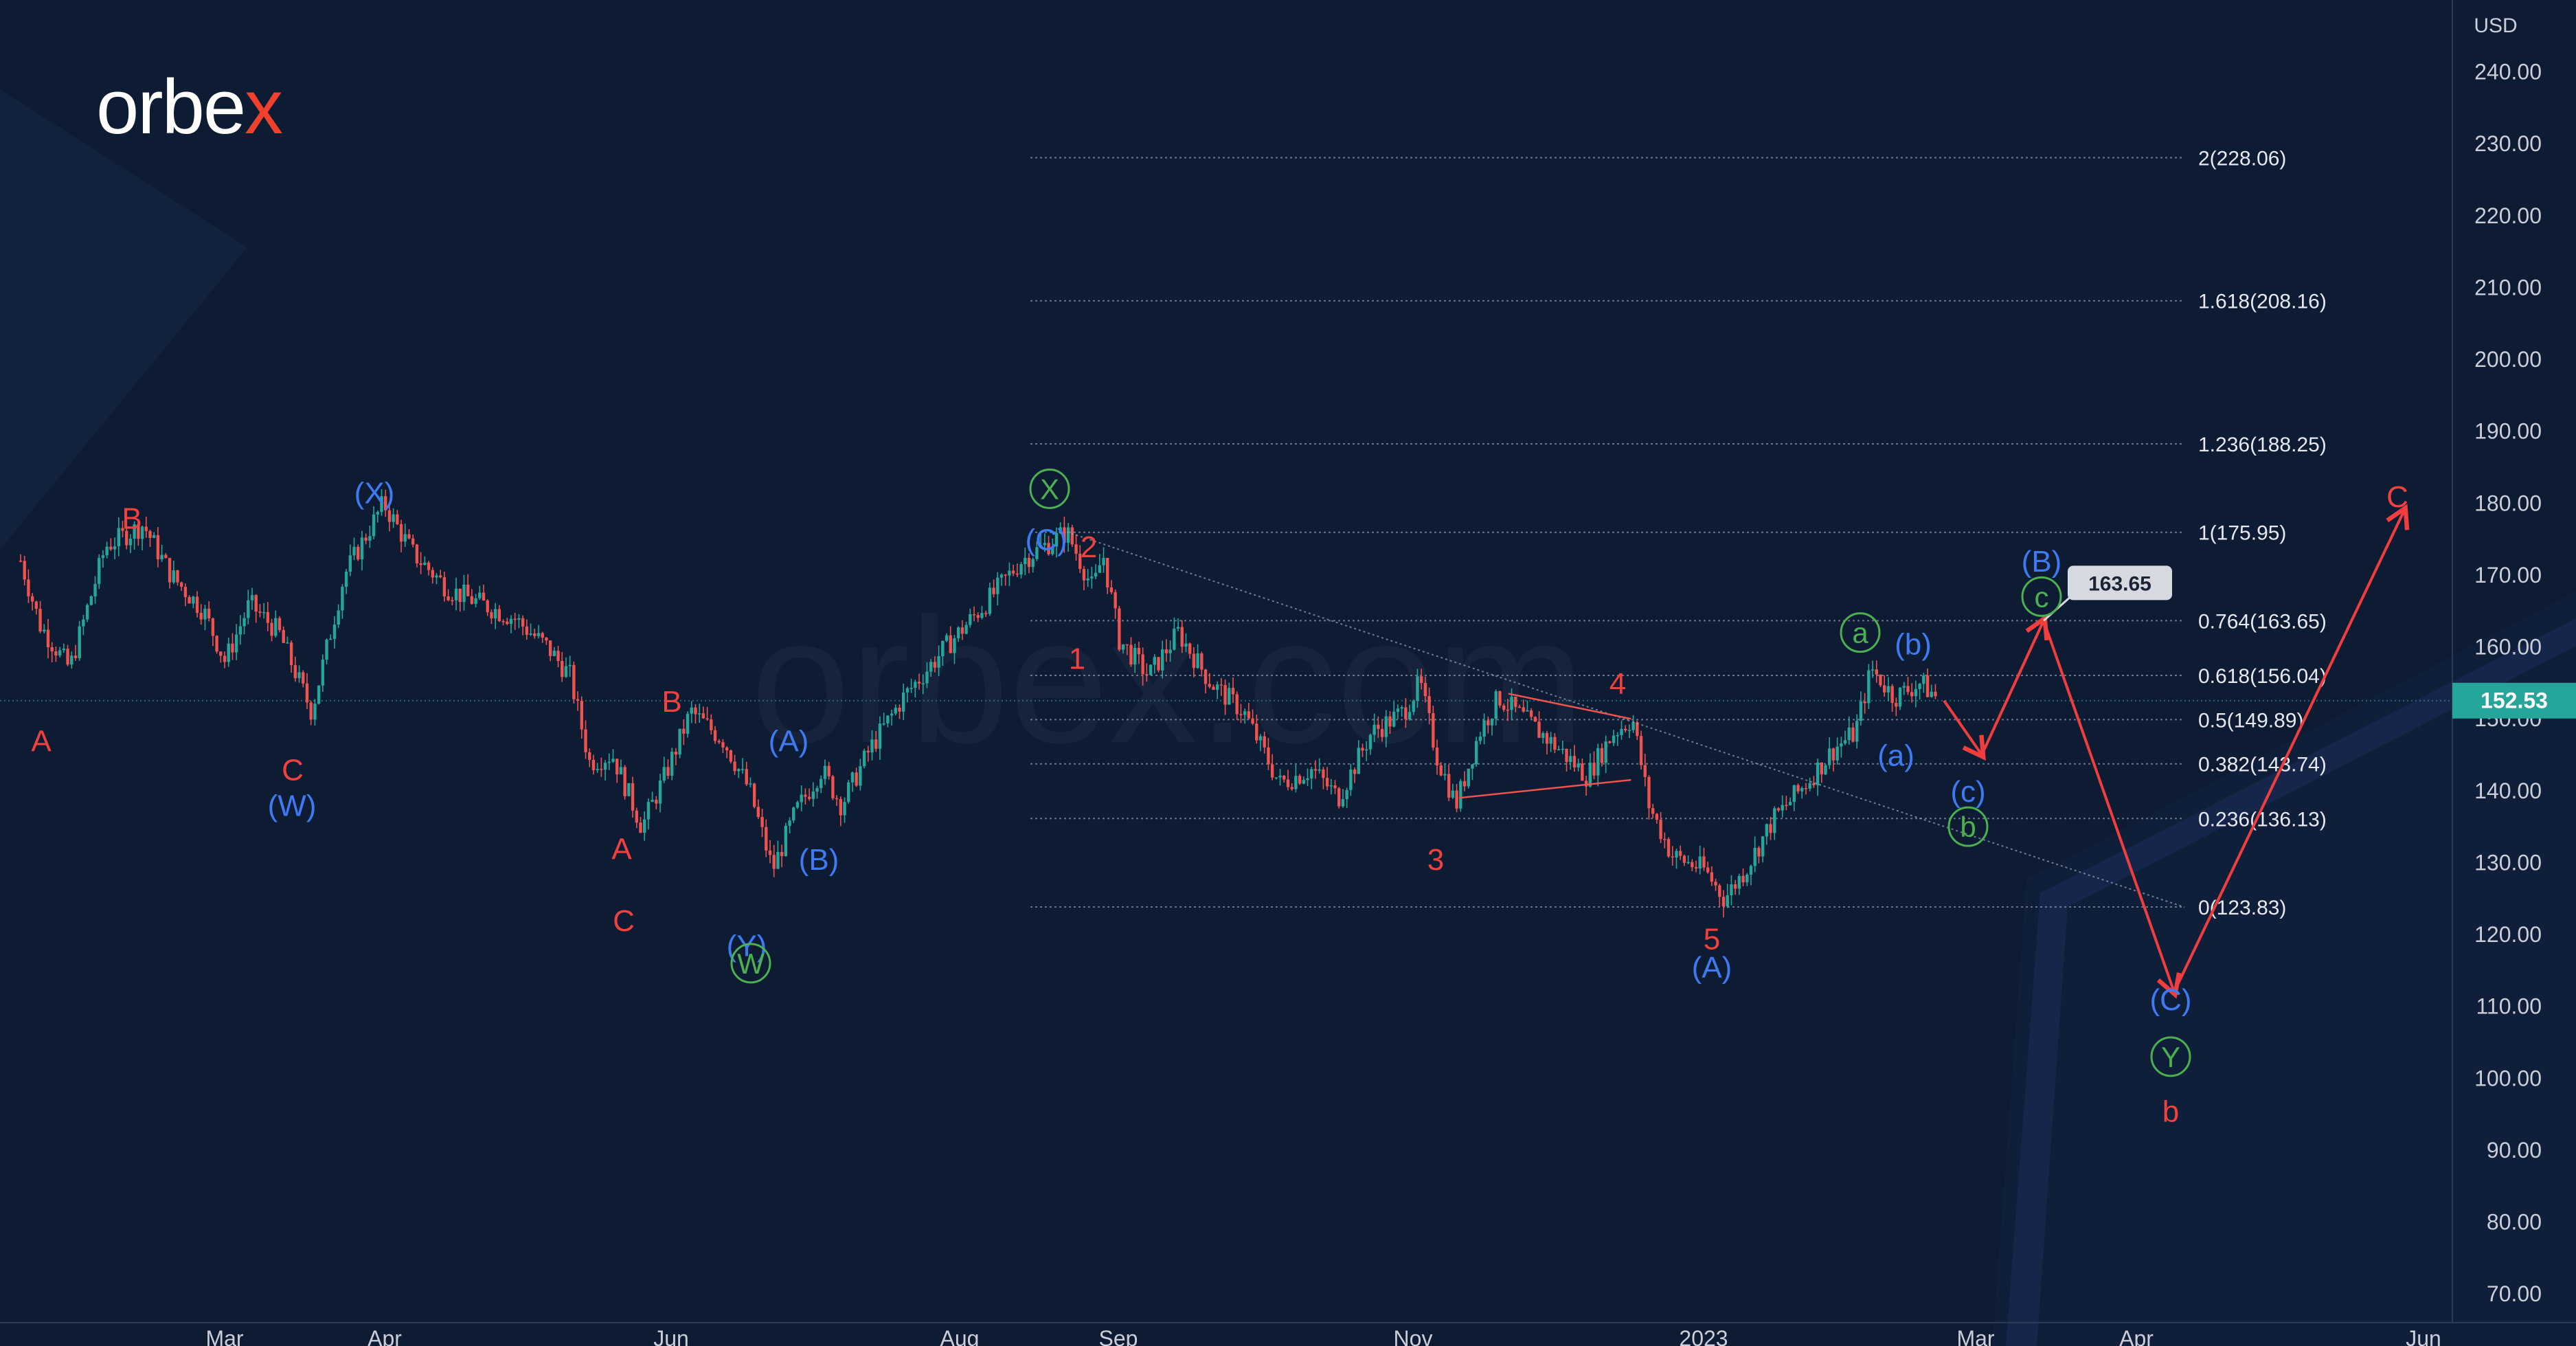  I want to click on x-tick-label: Nov, so click(1413, 1336).